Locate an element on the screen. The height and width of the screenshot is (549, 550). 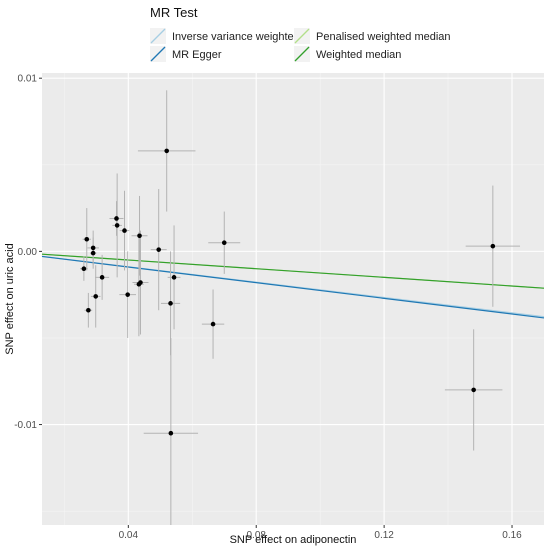
x-tick-label-3: 0.16 is located at coordinates (512, 535).